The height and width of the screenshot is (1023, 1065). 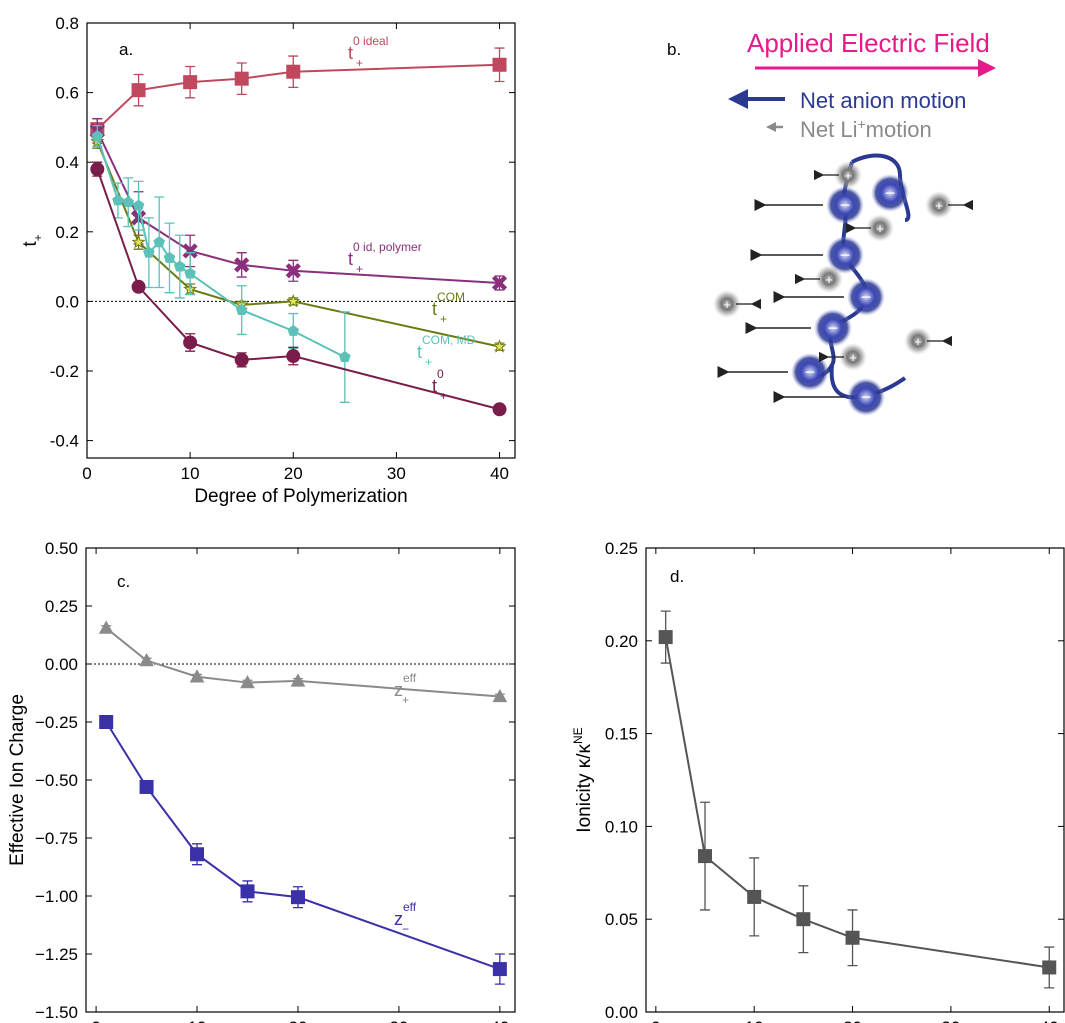 What do you see at coordinates (56, 896) in the screenshot?
I see `y-tick-label: −1.00` at bounding box center [56, 896].